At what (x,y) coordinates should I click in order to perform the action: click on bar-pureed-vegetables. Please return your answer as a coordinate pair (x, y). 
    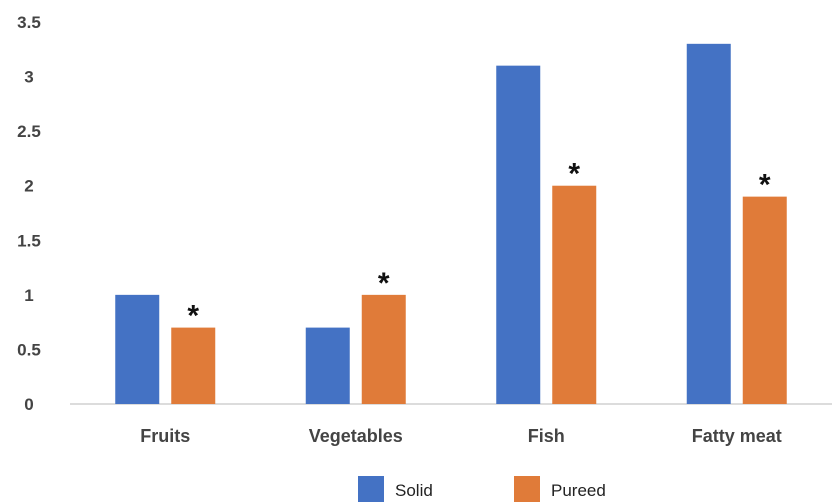
    Looking at the image, I should click on (383, 349).